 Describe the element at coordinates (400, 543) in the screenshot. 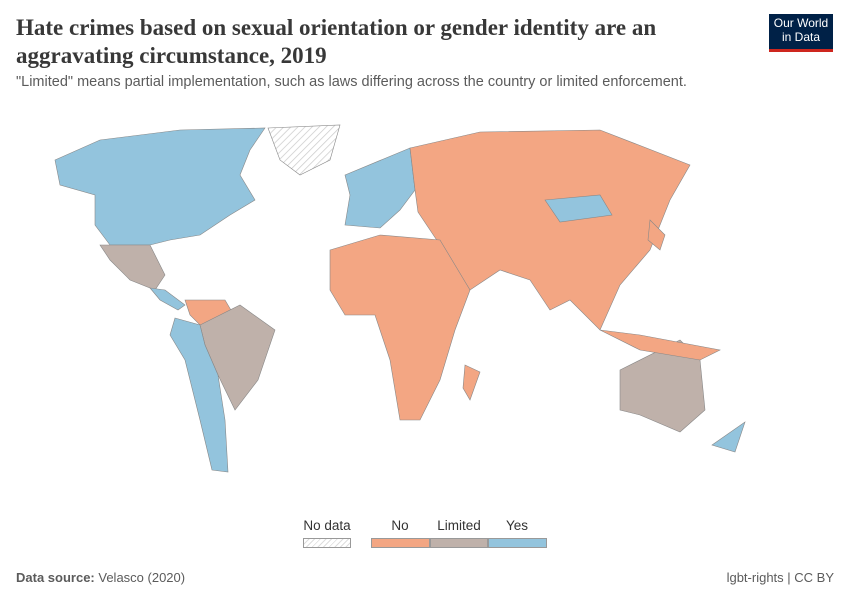

I see `legend-swatch-no` at that location.